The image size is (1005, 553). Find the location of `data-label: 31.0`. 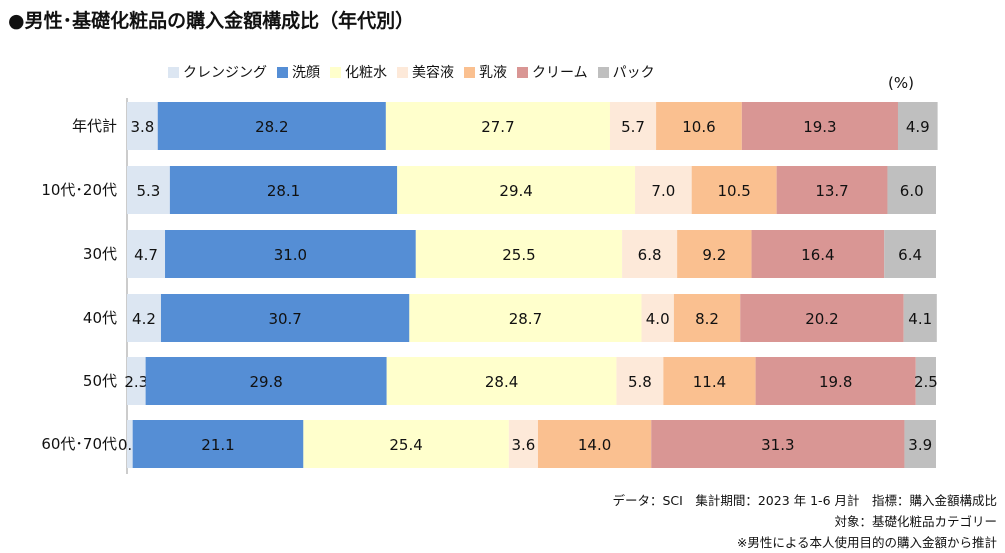

data-label: 31.0 is located at coordinates (290, 255).